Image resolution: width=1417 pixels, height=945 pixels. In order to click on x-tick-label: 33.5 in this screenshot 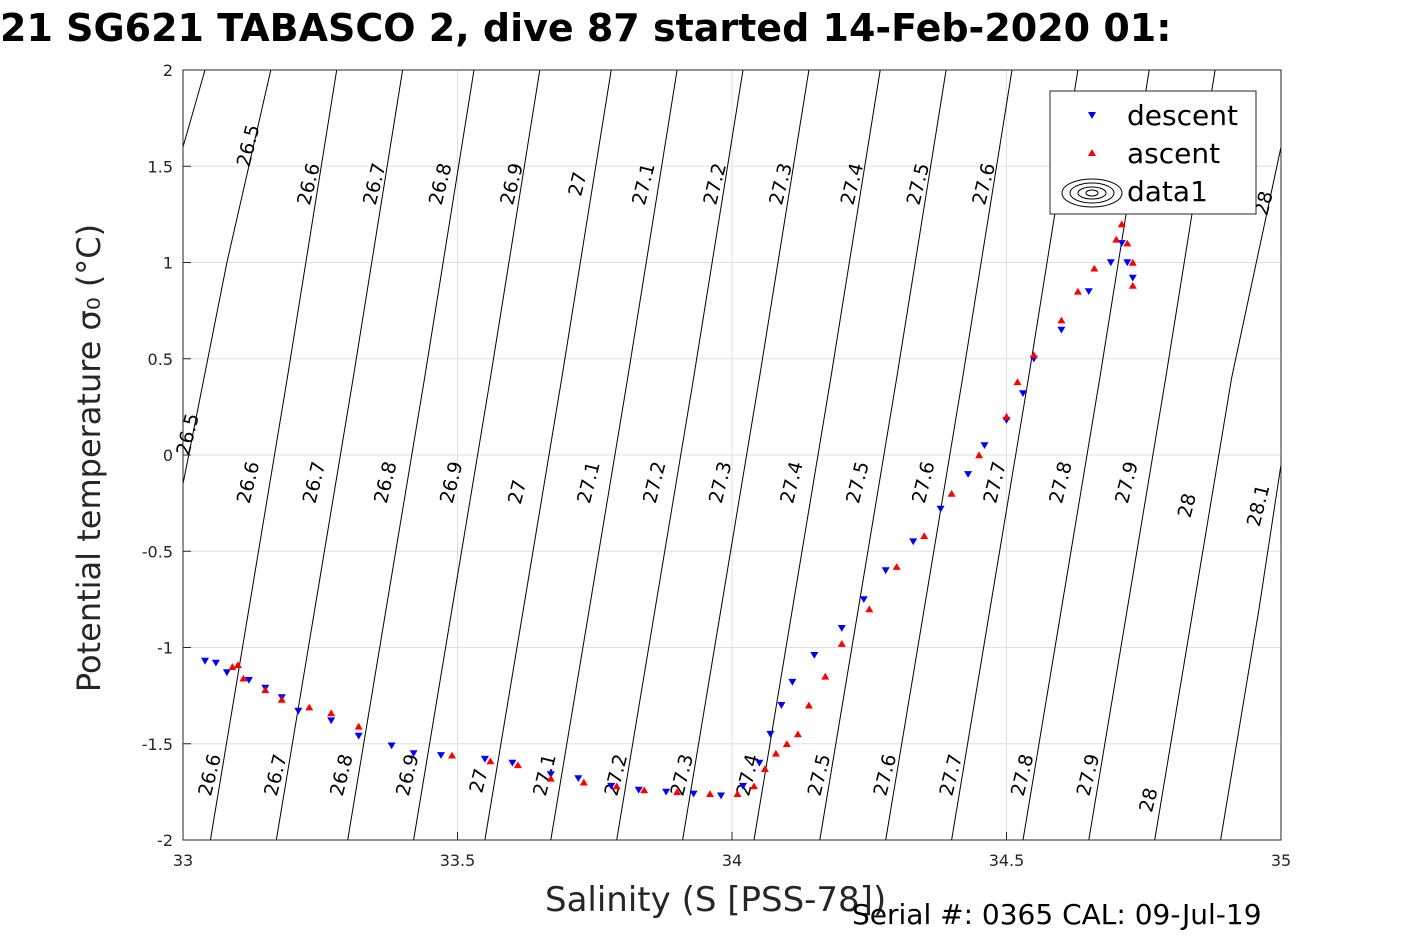, I will do `click(458, 860)`.